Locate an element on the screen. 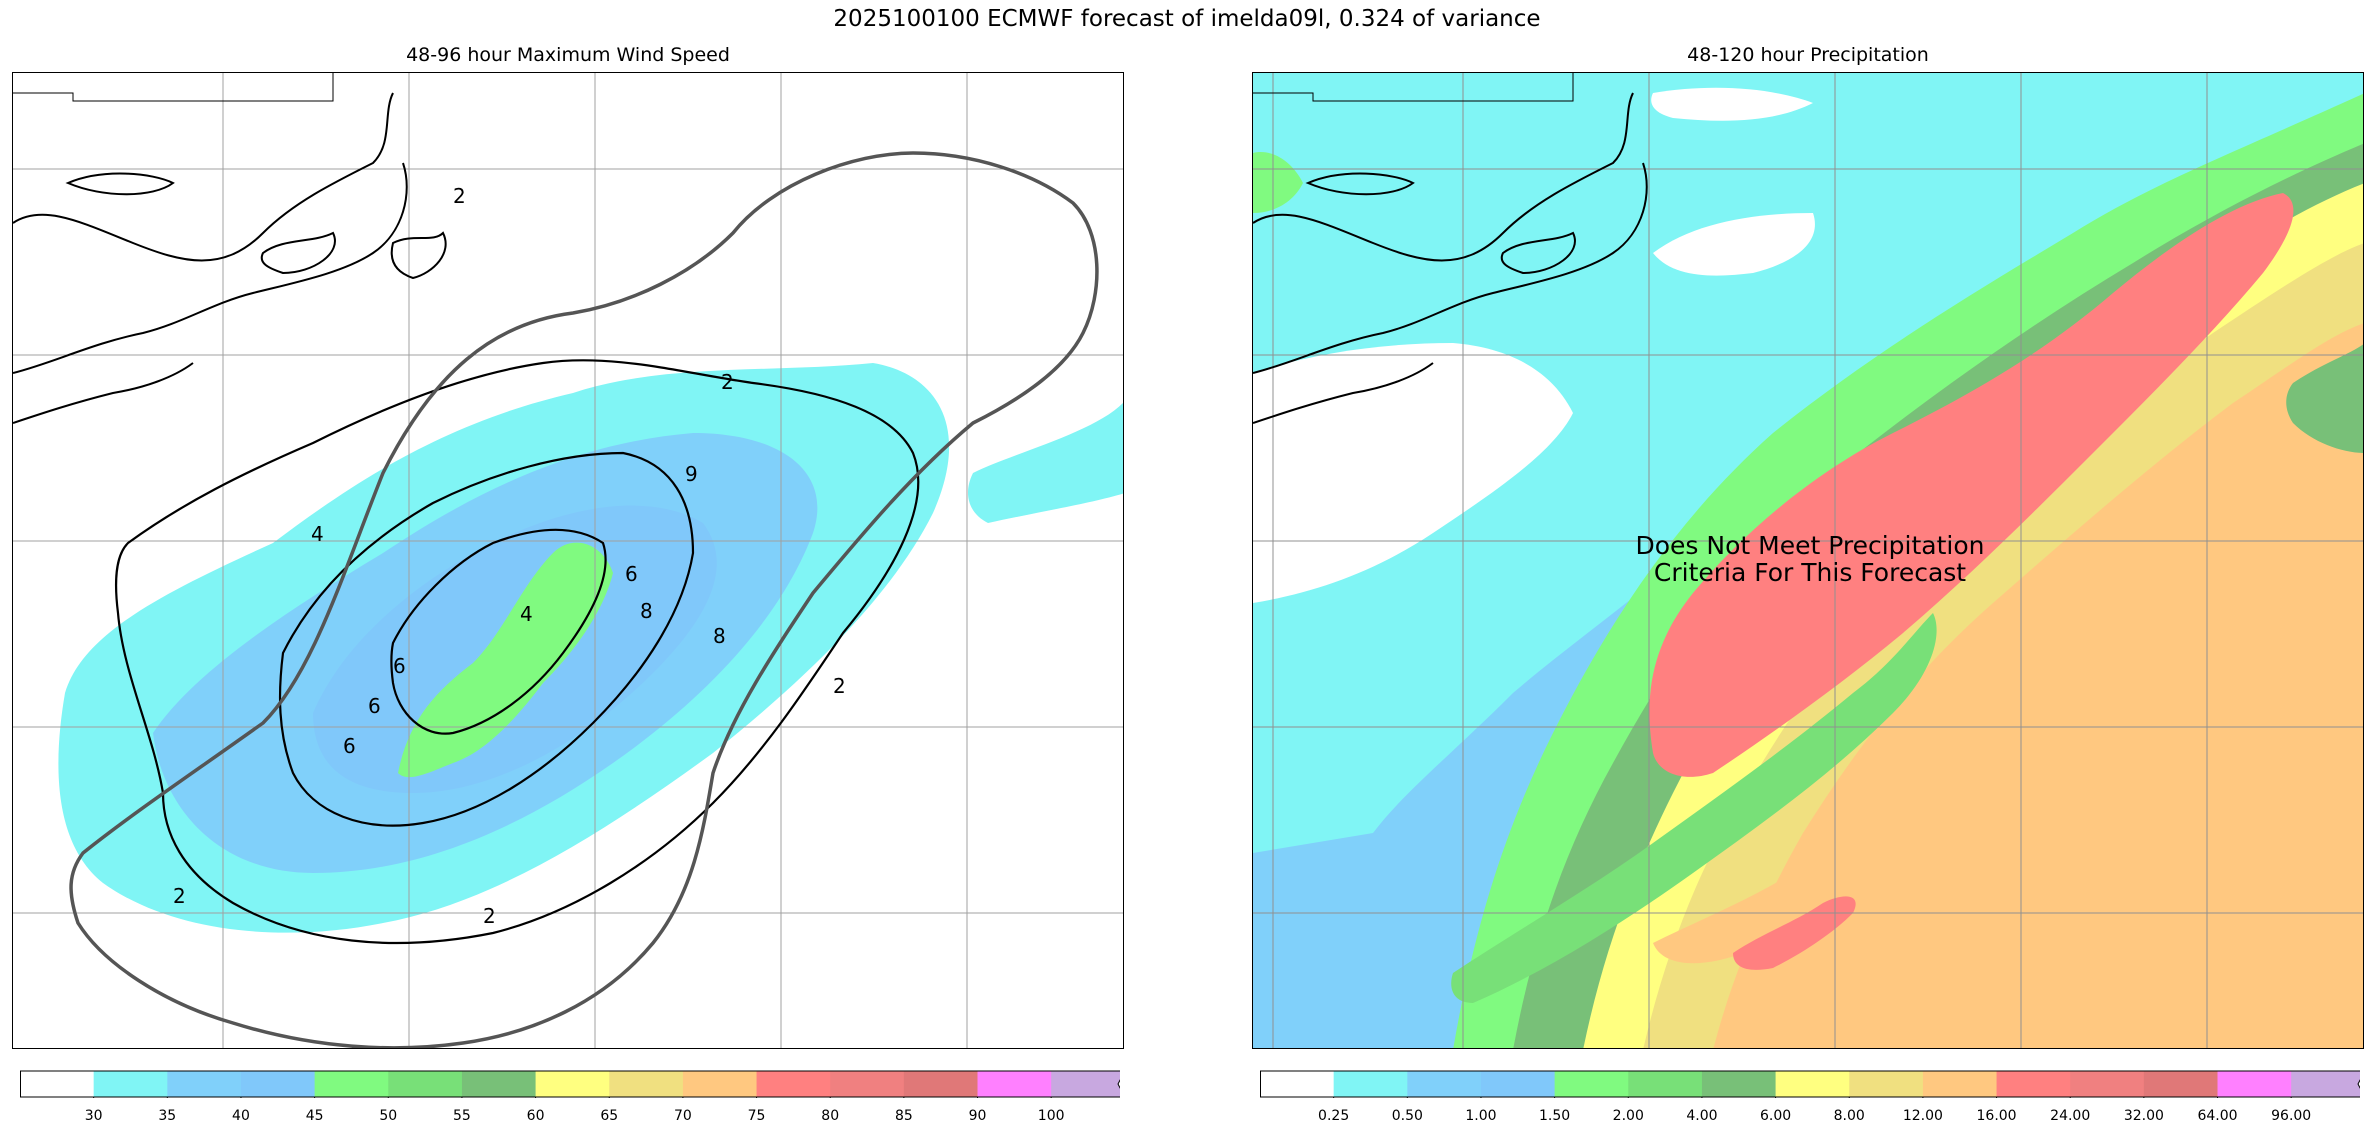 The width and height of the screenshot is (2374, 1134). wind-speed-colorbar-tick-label: 50 is located at coordinates (388, 1116).